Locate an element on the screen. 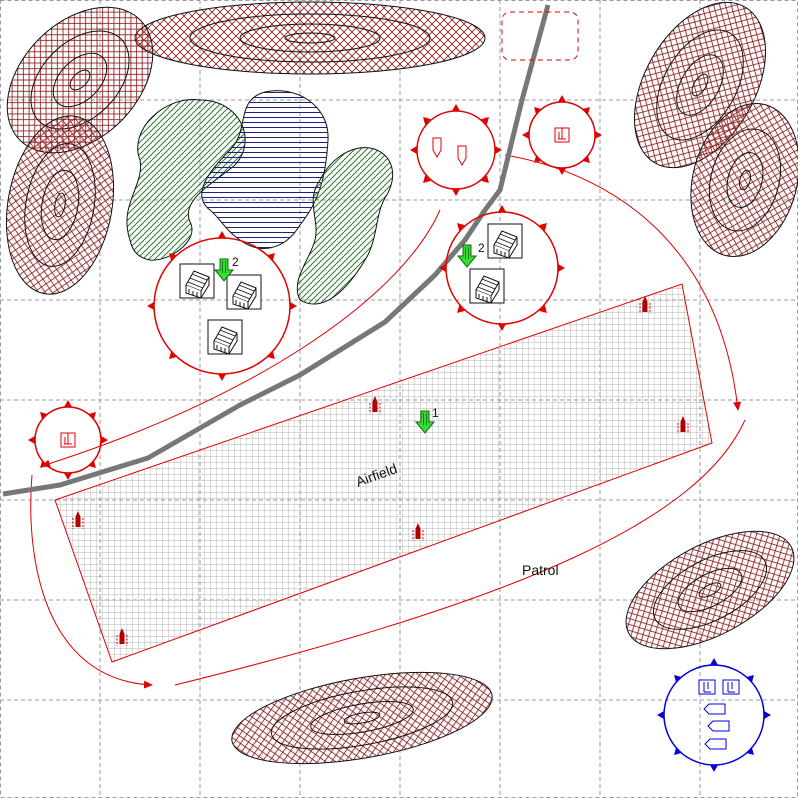  enemy-gun-unit-west is located at coordinates (68, 440).